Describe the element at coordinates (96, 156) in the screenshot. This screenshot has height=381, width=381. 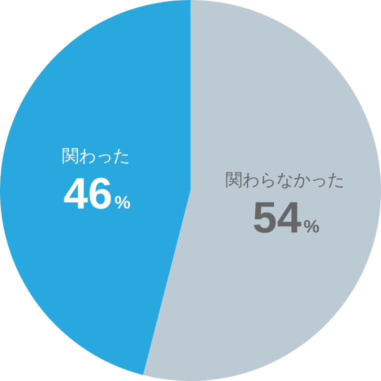
I see `slice-label: 関わった` at that location.